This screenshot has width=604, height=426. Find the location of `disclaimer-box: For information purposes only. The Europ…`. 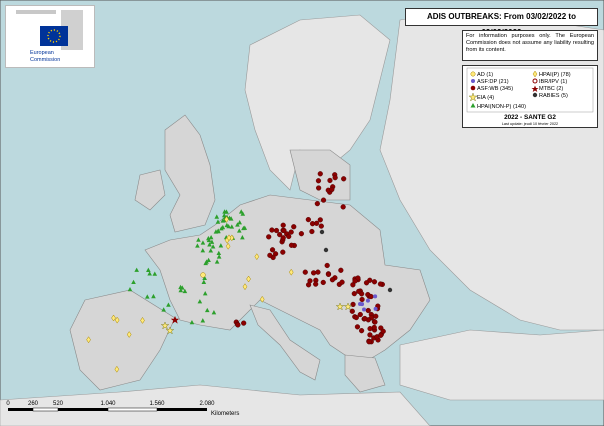

disclaimer-box: For information purposes only. The Europ… is located at coordinates (530, 45).